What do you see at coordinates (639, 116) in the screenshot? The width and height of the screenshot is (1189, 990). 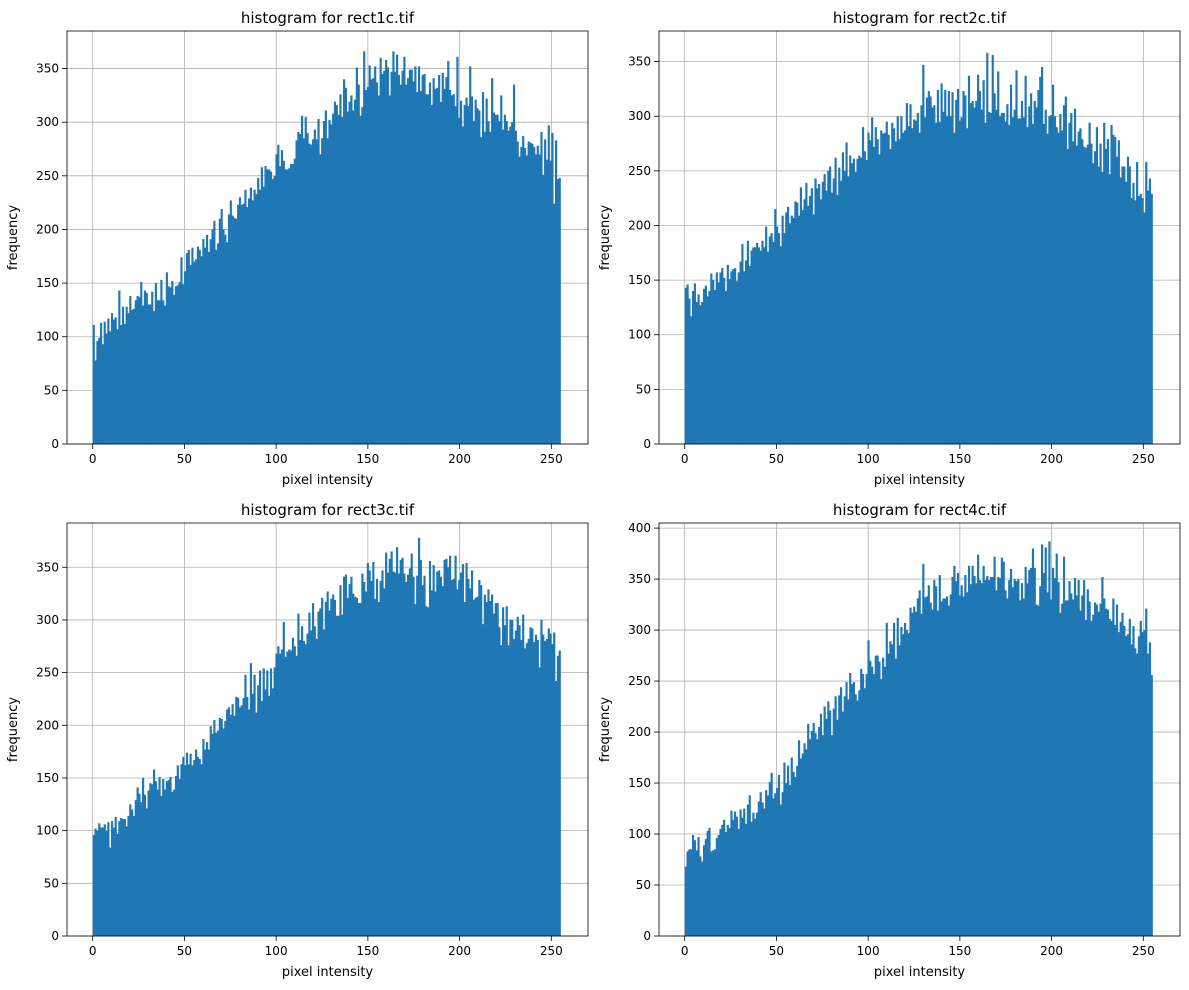 I see `y-tick-label: 300` at bounding box center [639, 116].